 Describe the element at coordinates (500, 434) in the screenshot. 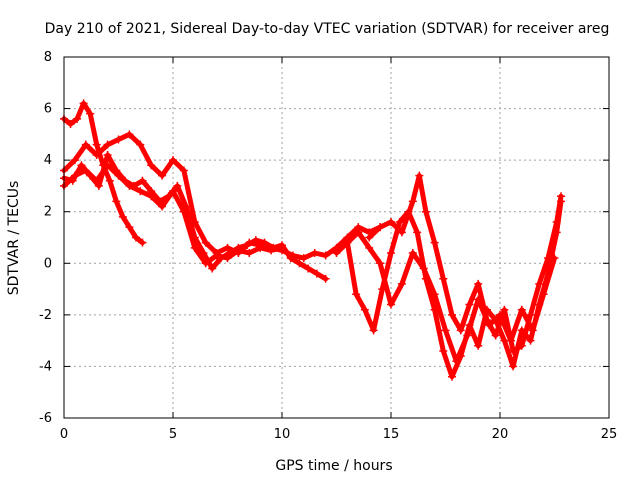

I see `x-tick-label: 20` at that location.